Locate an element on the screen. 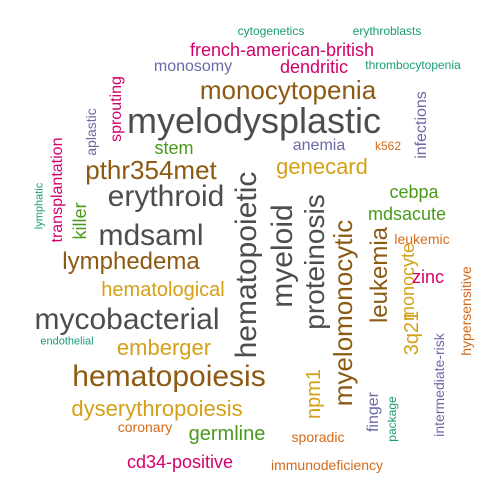 This screenshot has height=500, width=500. word-erythroblasts: erythroblasts is located at coordinates (387, 31).